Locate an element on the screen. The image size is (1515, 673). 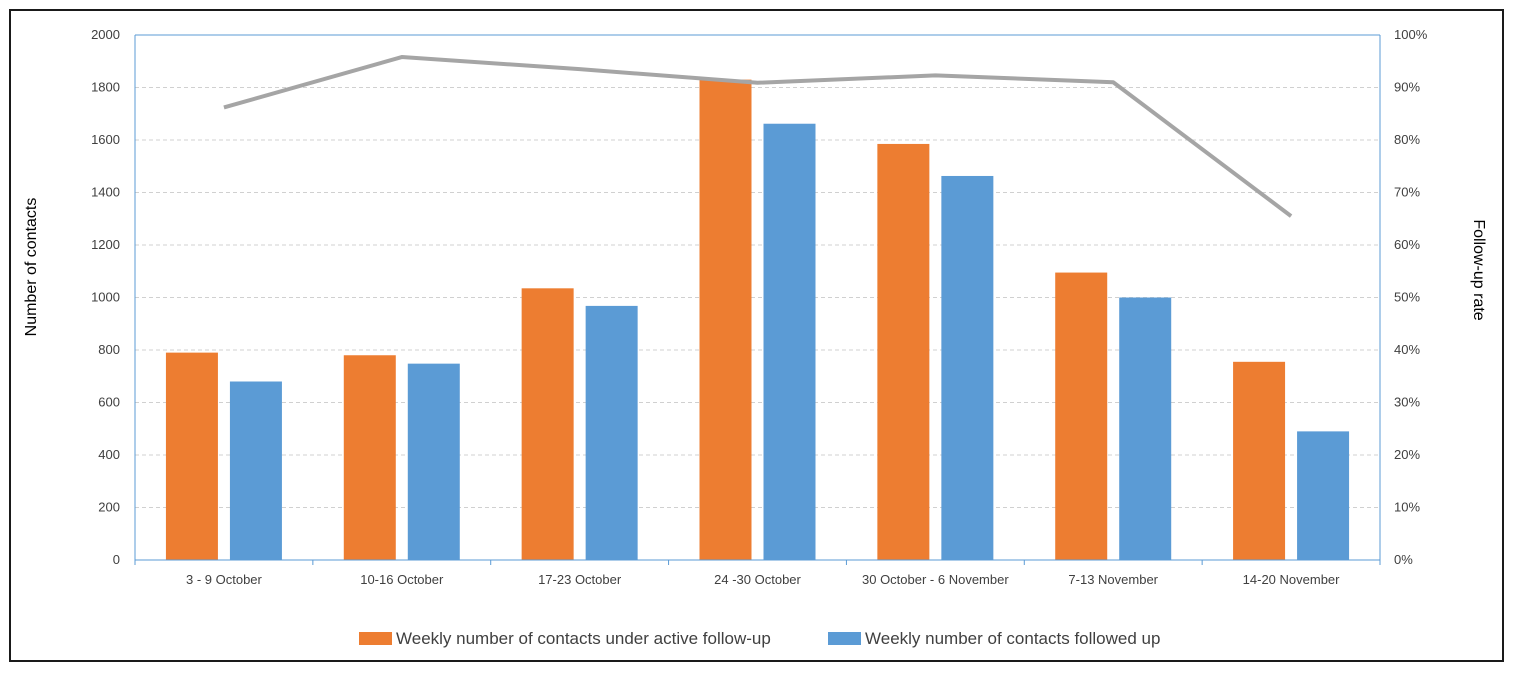
x-tick-label: 24 -30 October is located at coordinates (757, 579).